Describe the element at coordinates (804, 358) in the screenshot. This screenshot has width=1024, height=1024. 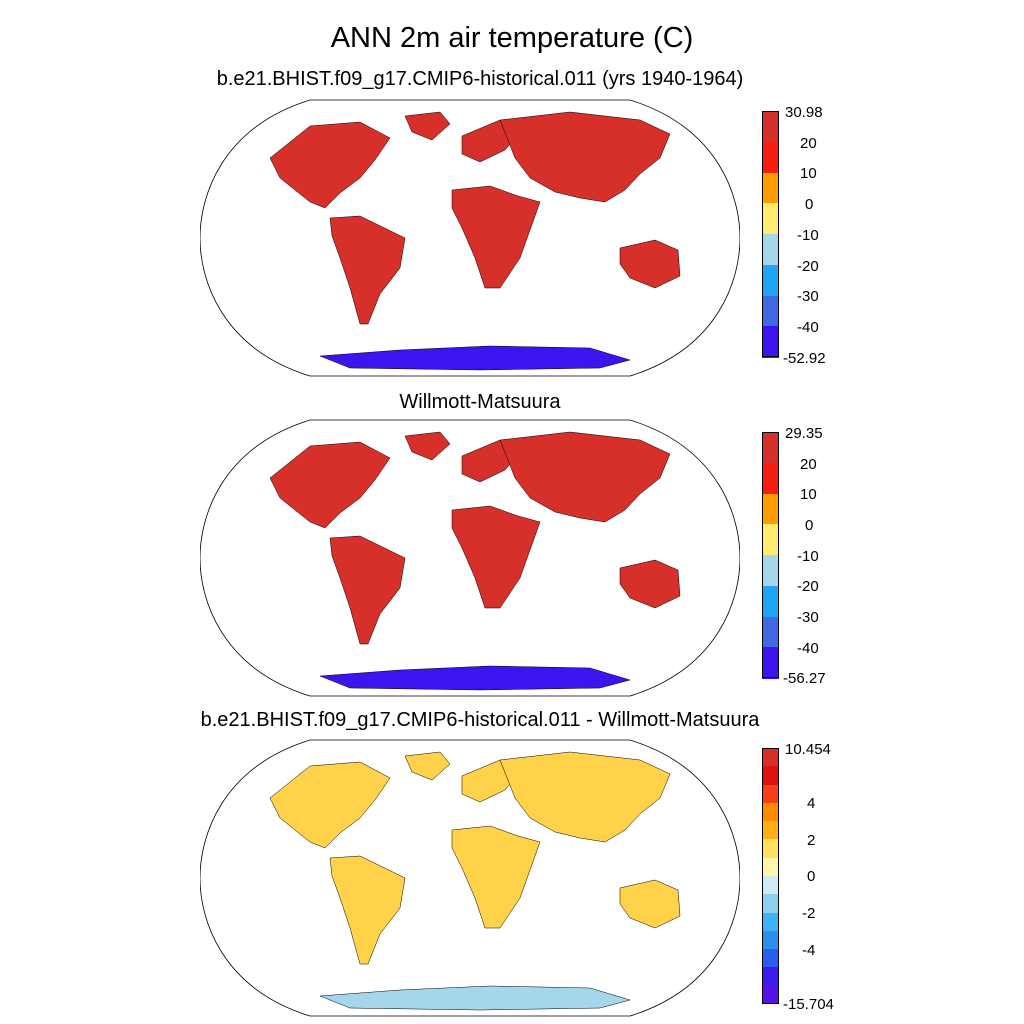
I see `colorbar-min-label: -52.92` at that location.